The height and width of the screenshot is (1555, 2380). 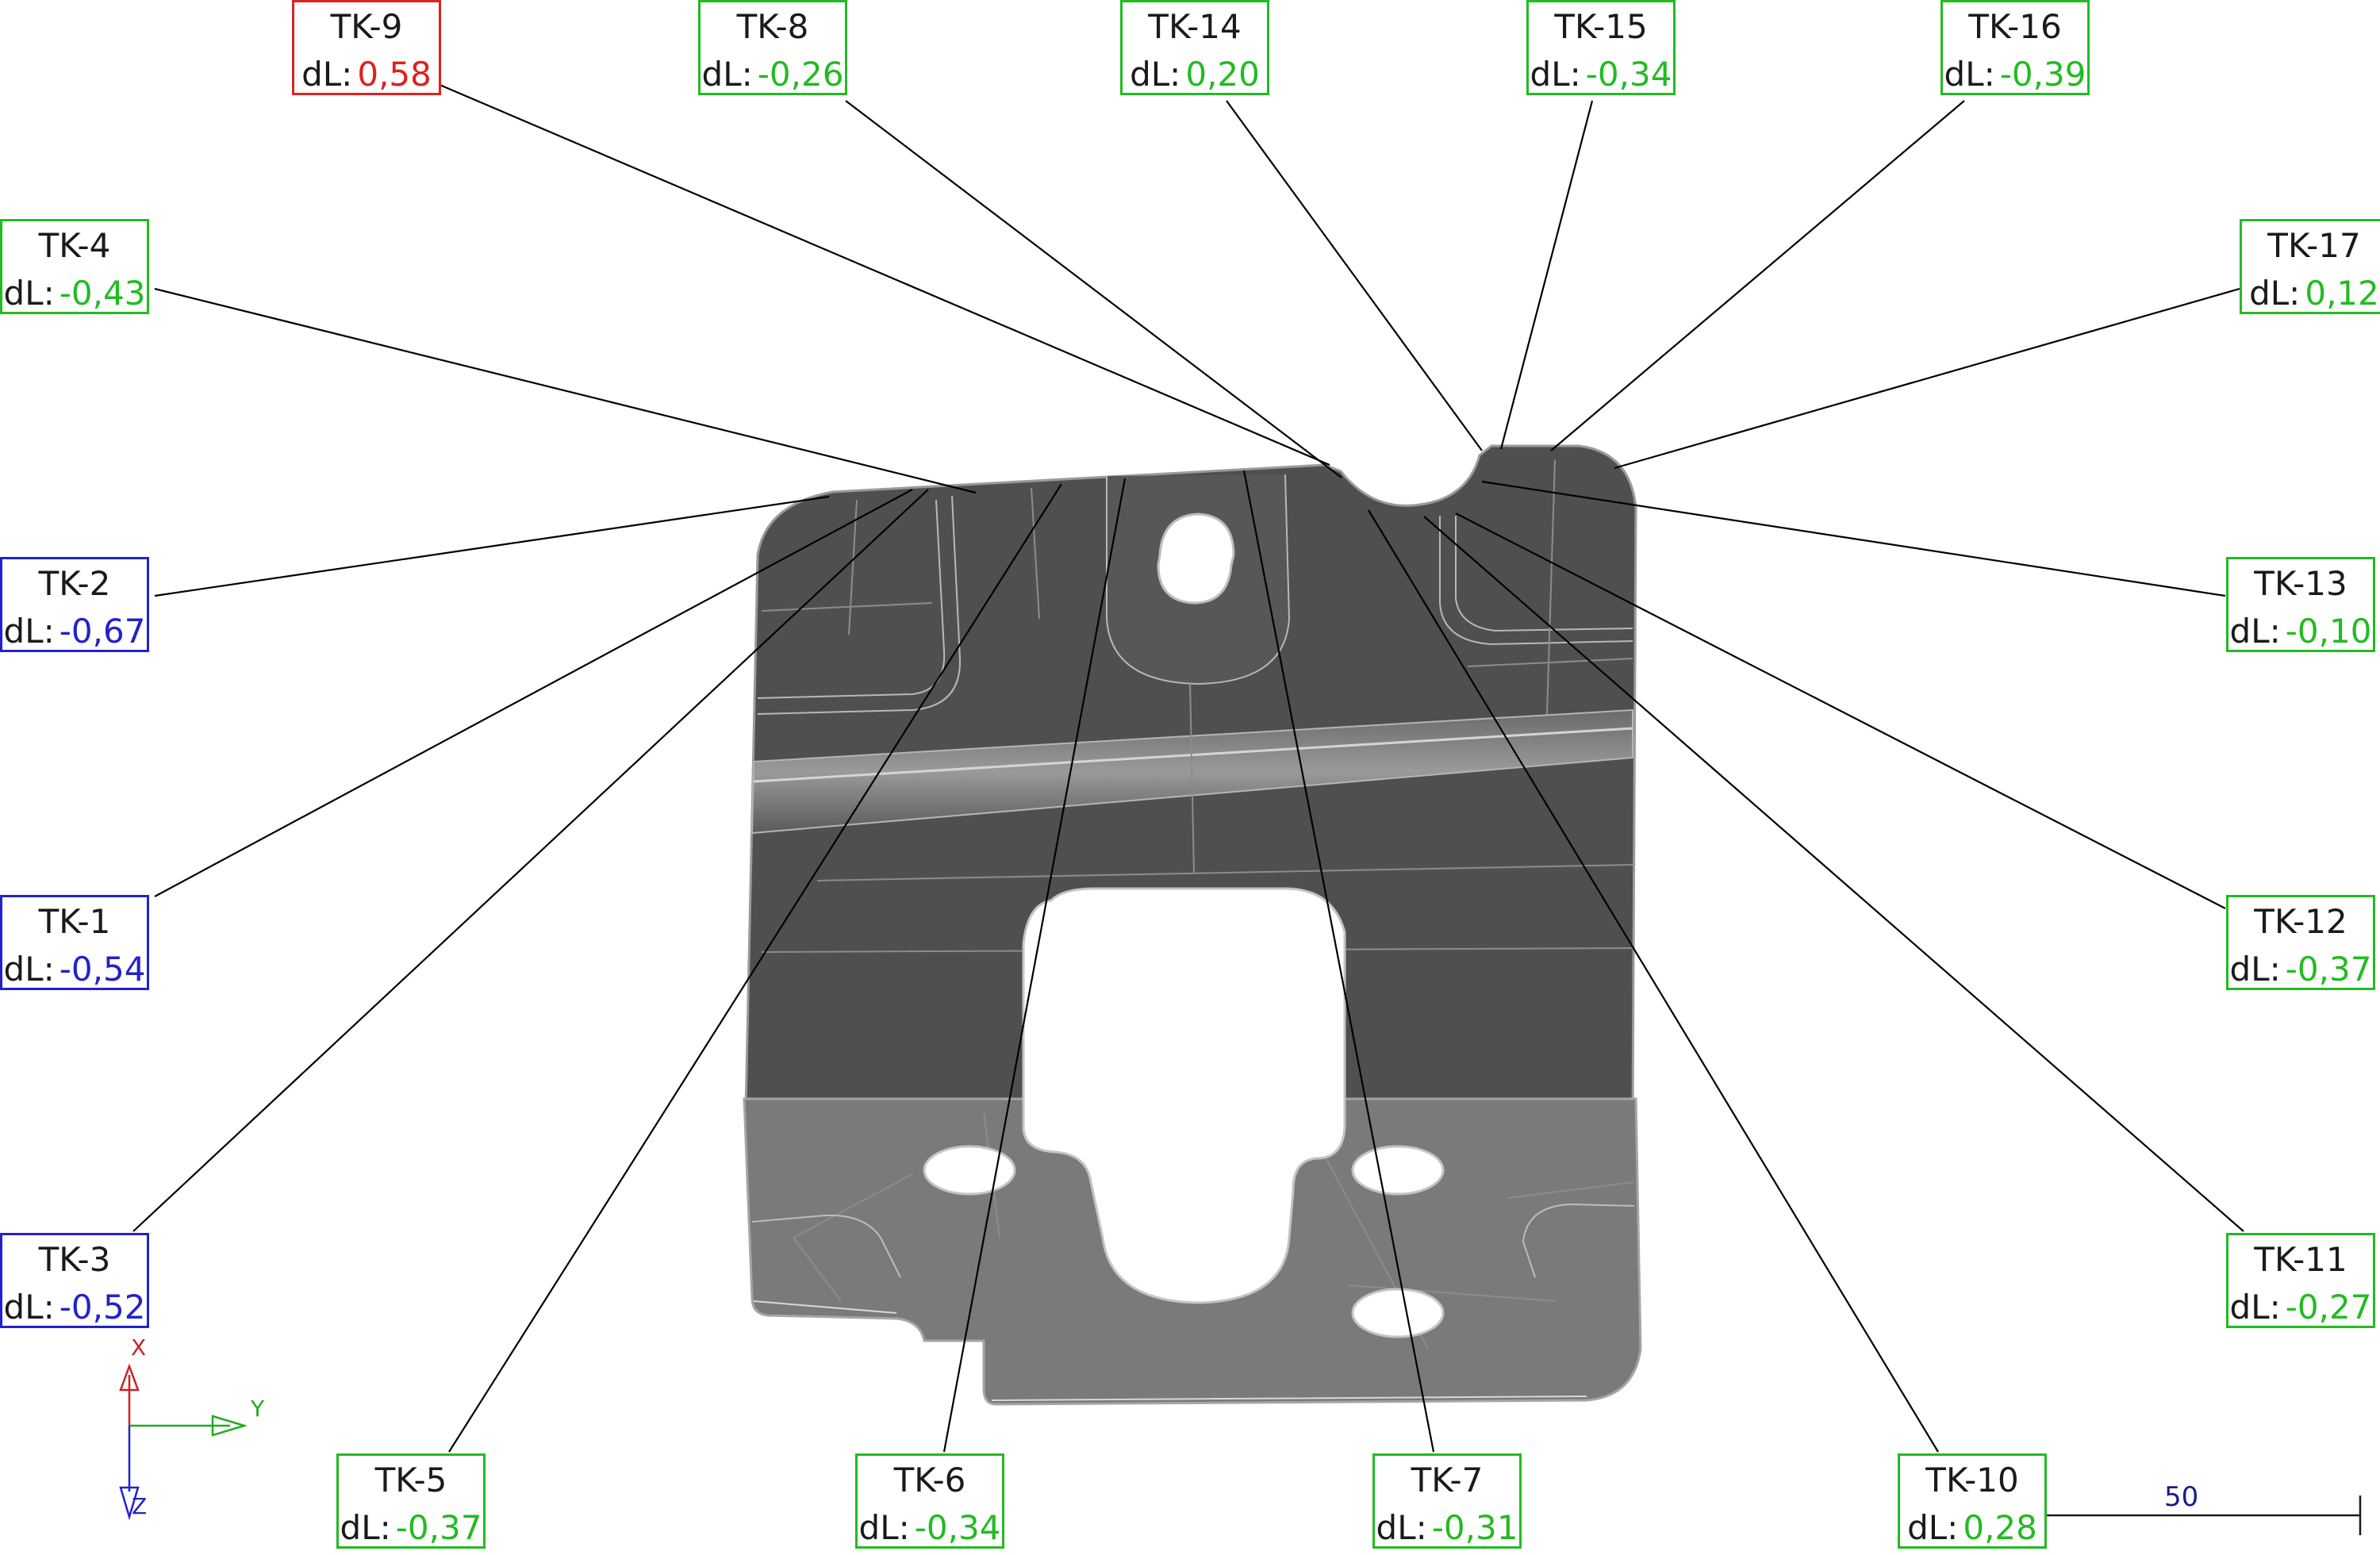 What do you see at coordinates (1195, 26) in the screenshot?
I see `callout-name: TK-14` at bounding box center [1195, 26].